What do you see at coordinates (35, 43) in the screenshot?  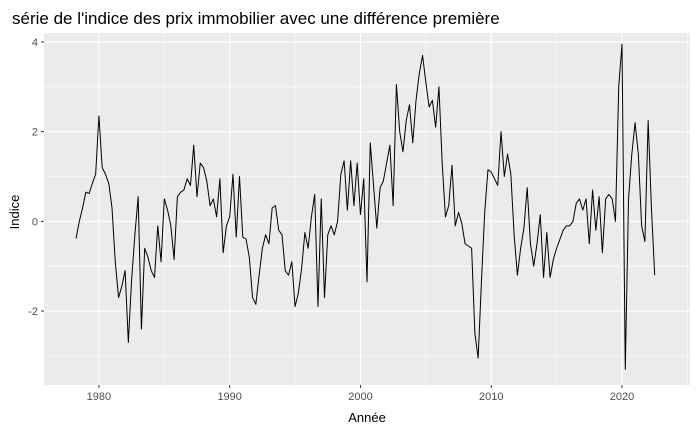 I see `y-tick-label: 4` at bounding box center [35, 43].